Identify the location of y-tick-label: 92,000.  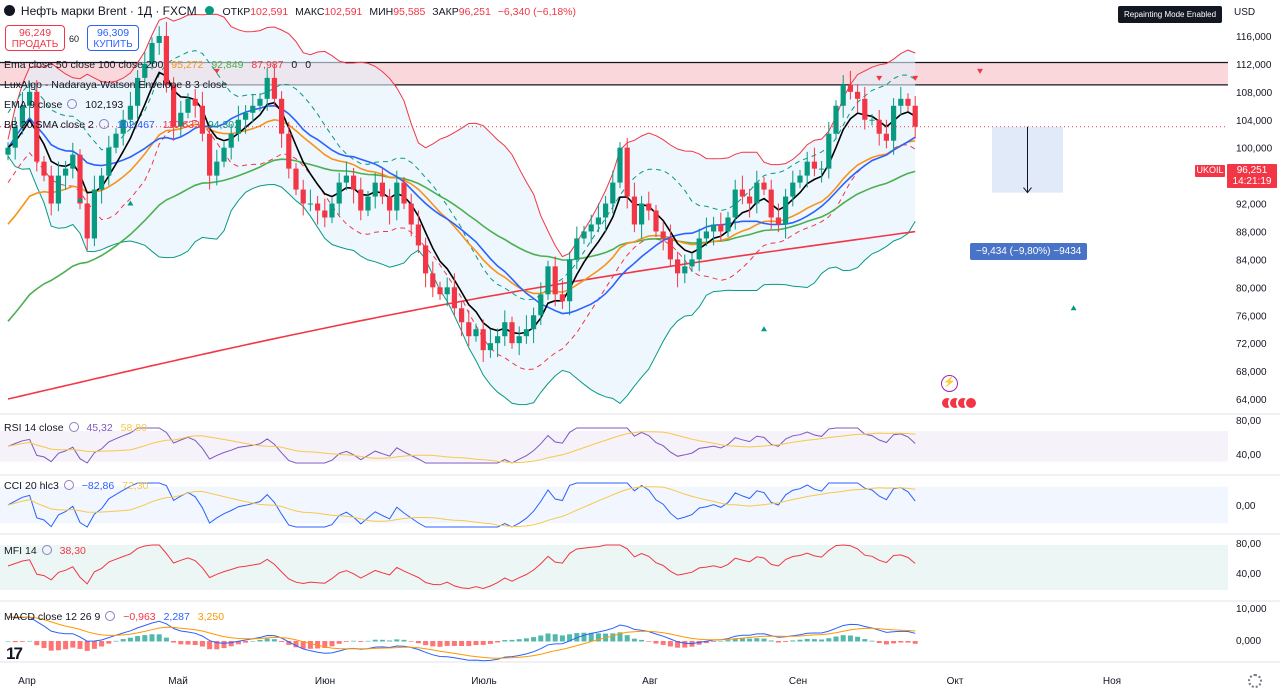
(1251, 205).